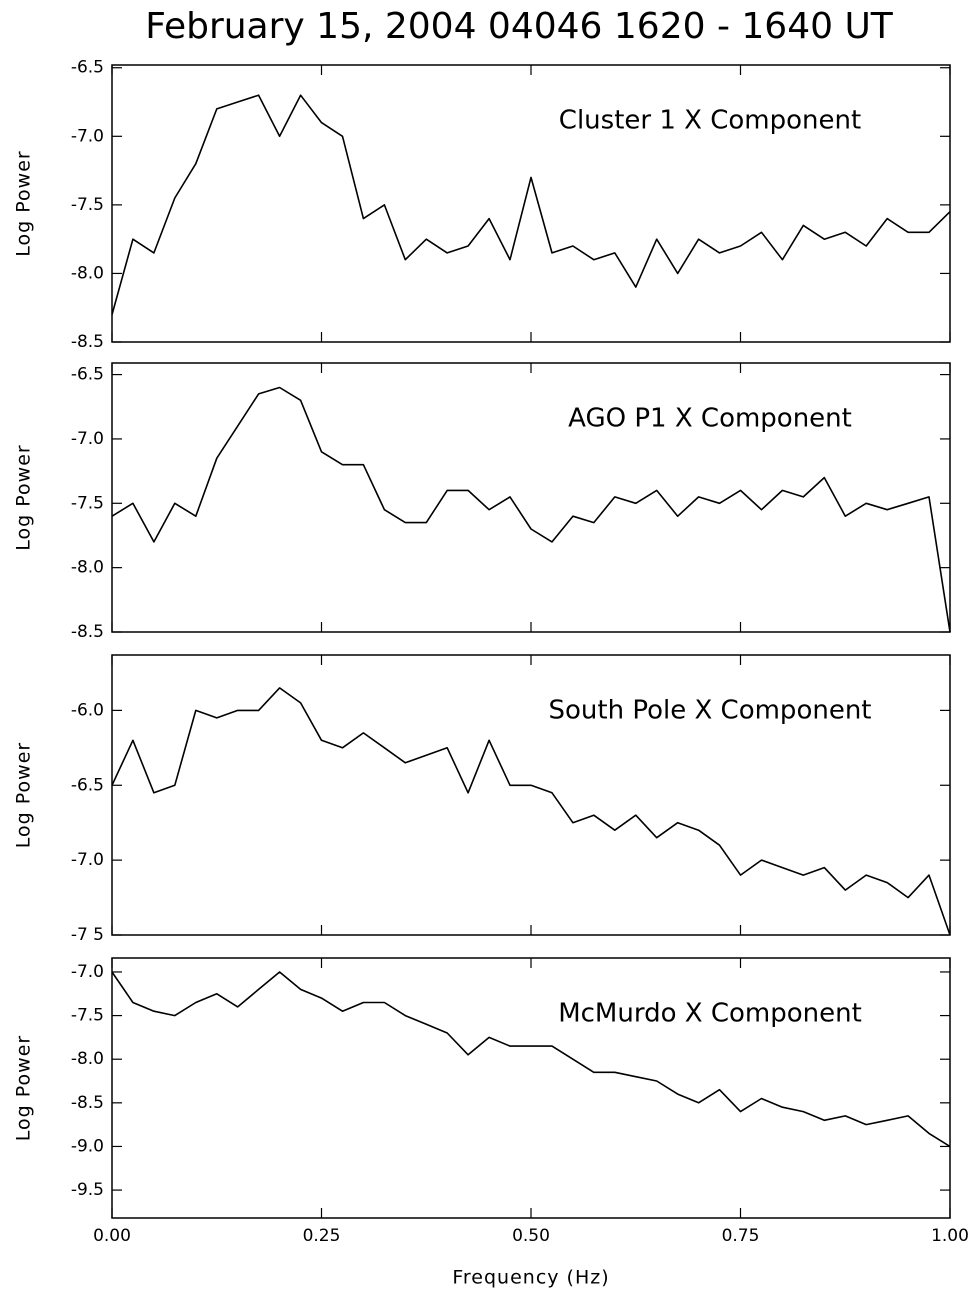  Describe the element at coordinates (87, 935) in the screenshot. I see `y-tick-label: -7 5` at that location.